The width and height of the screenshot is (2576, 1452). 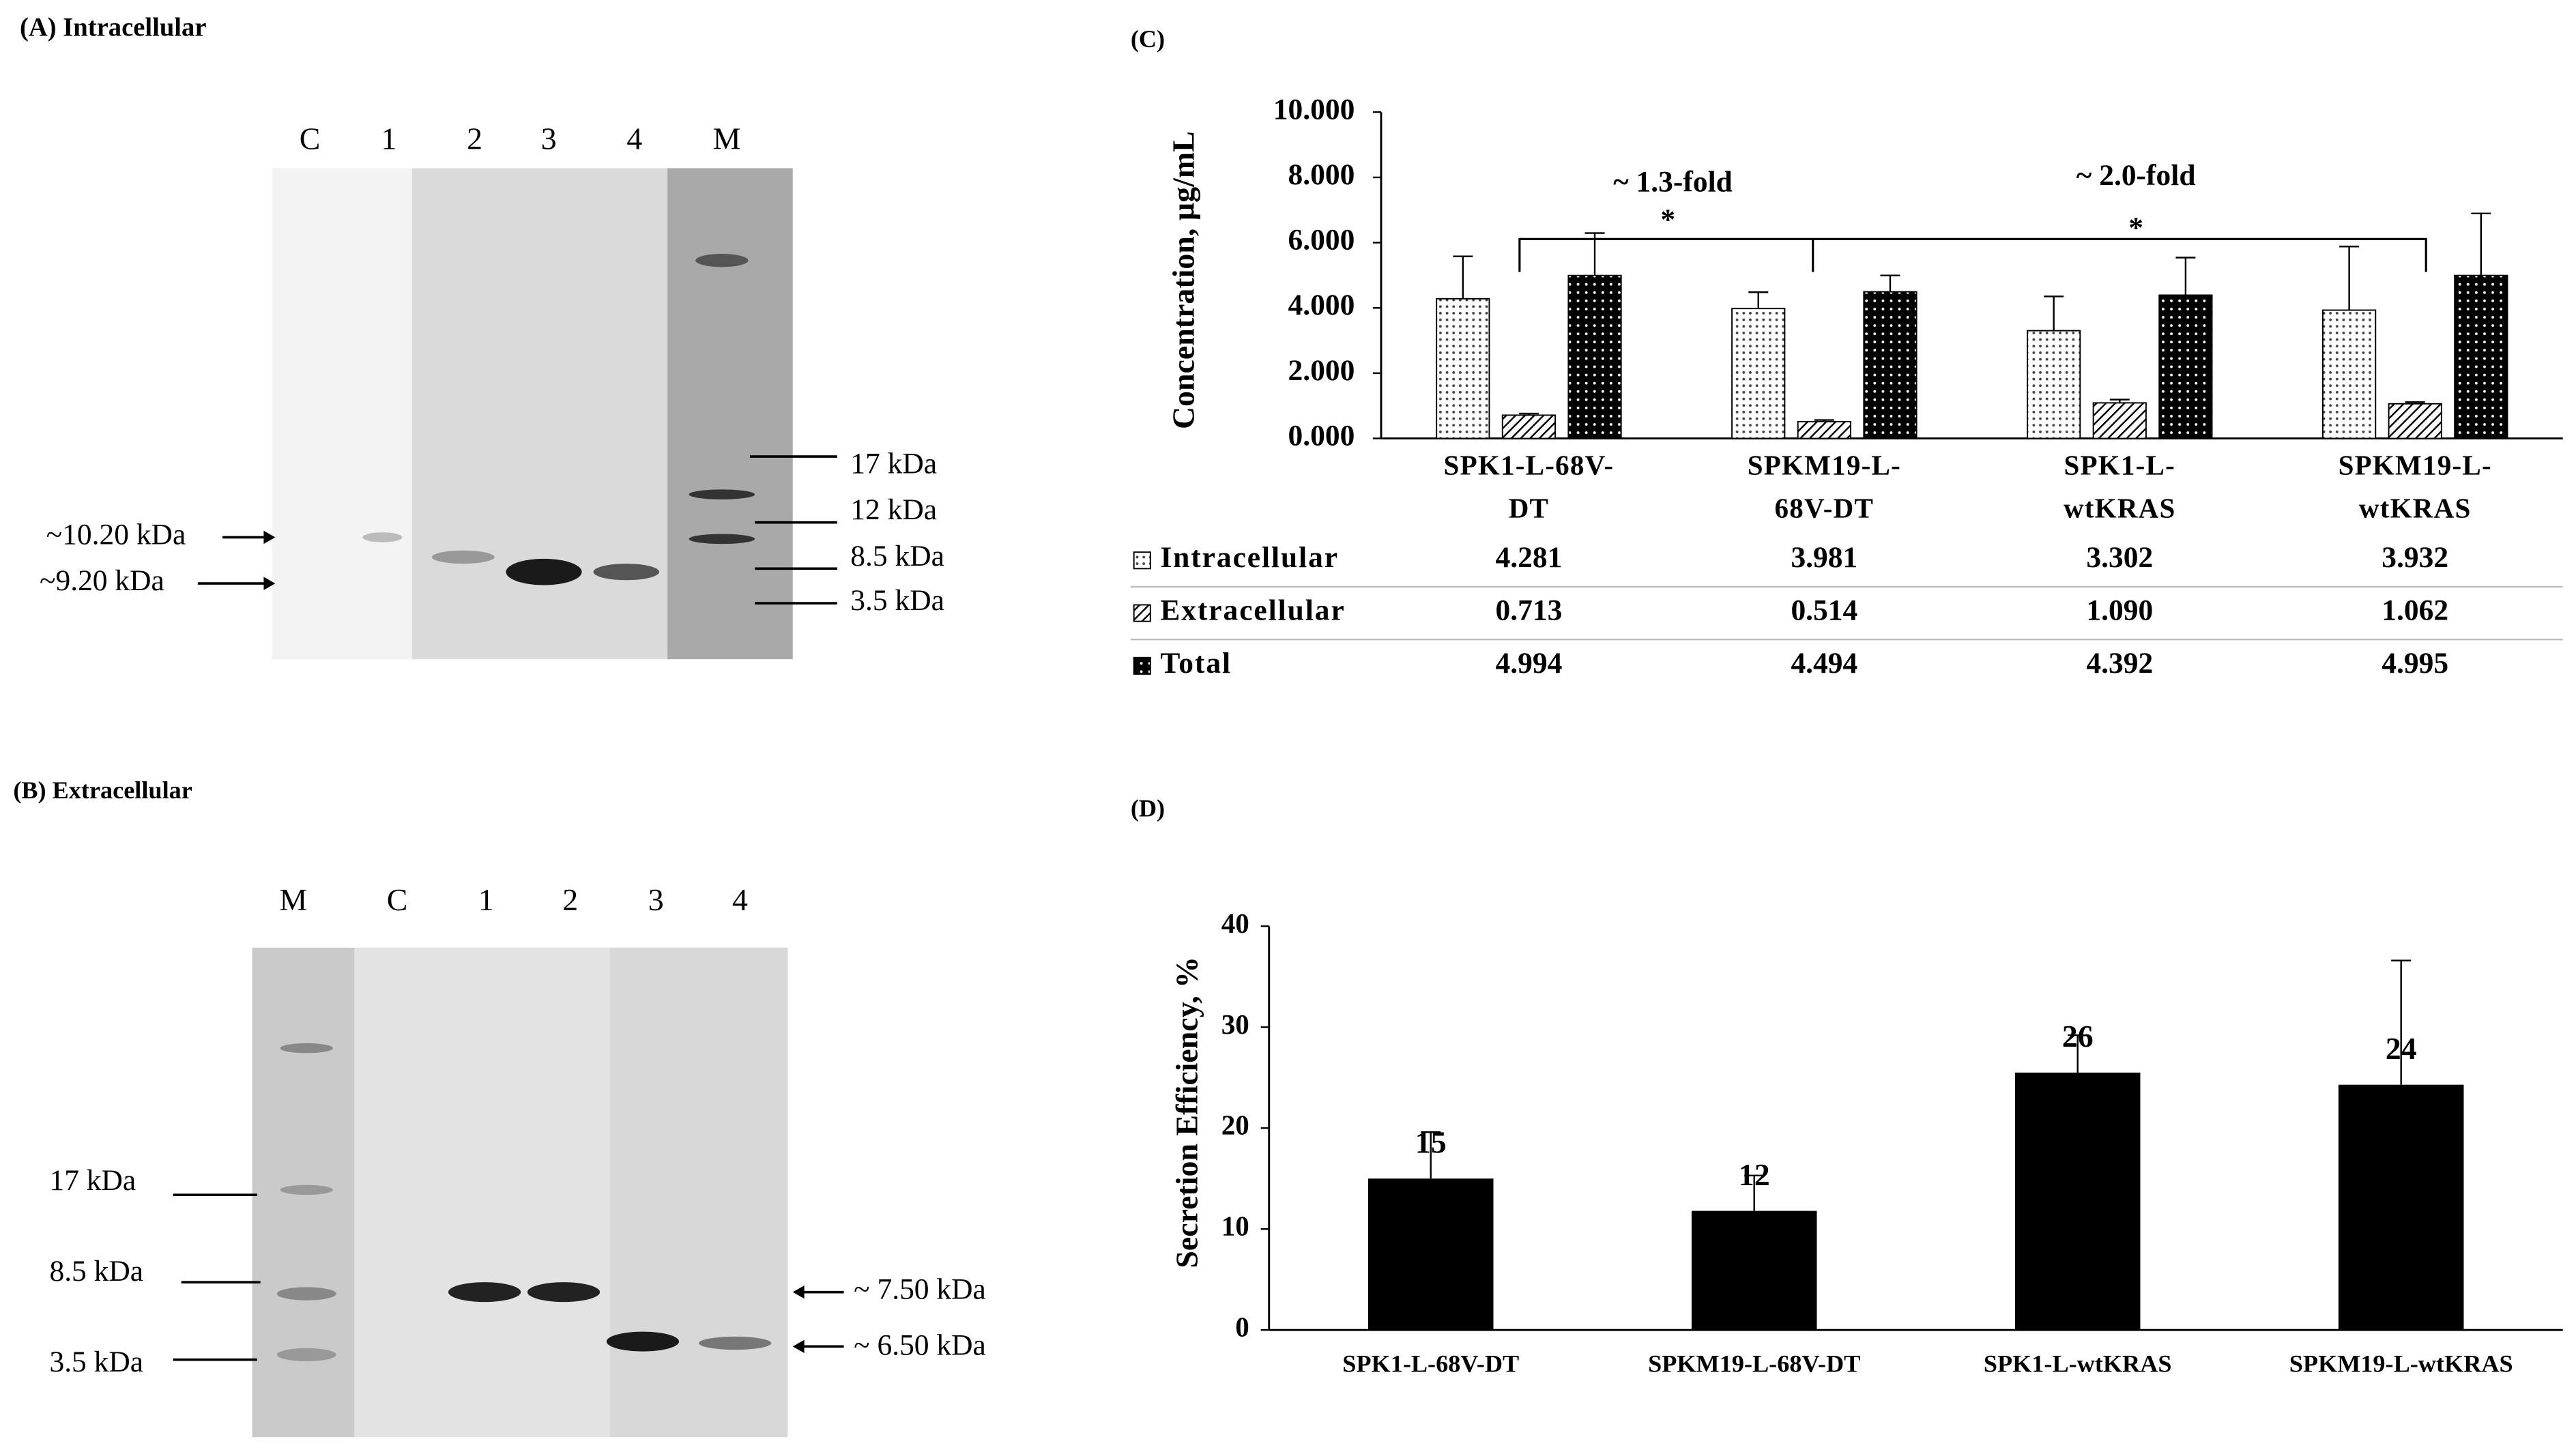 I want to click on x-tick-label-box: SPKM19-L- wtKRAS, so click(x=2415, y=487).